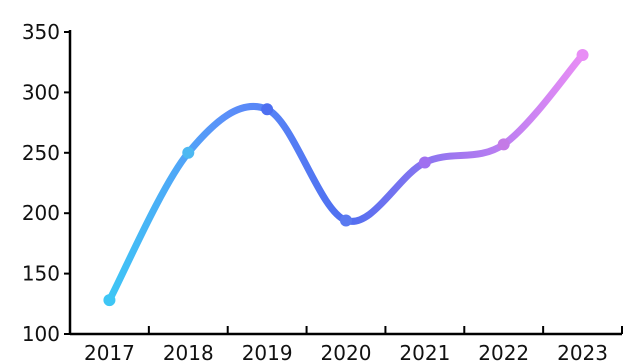  What do you see at coordinates (424, 352) in the screenshot?
I see `x-tick-label: 2021` at bounding box center [424, 352].